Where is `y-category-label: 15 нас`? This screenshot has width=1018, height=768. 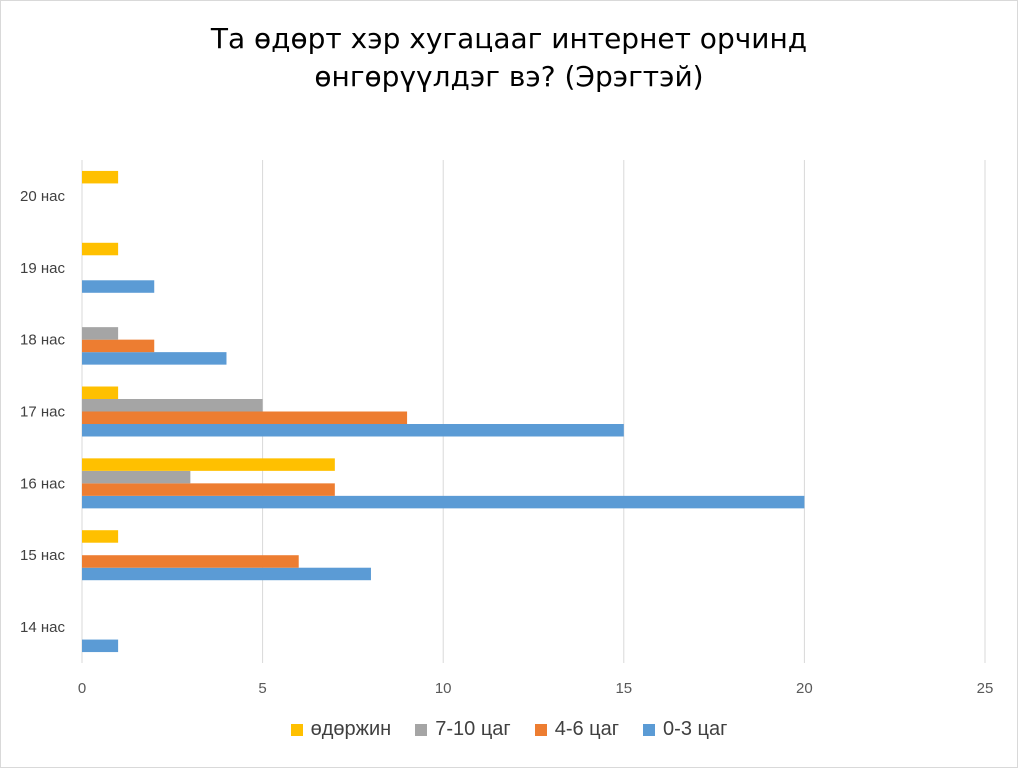
y-category-label: 15 нас is located at coordinates (42, 555).